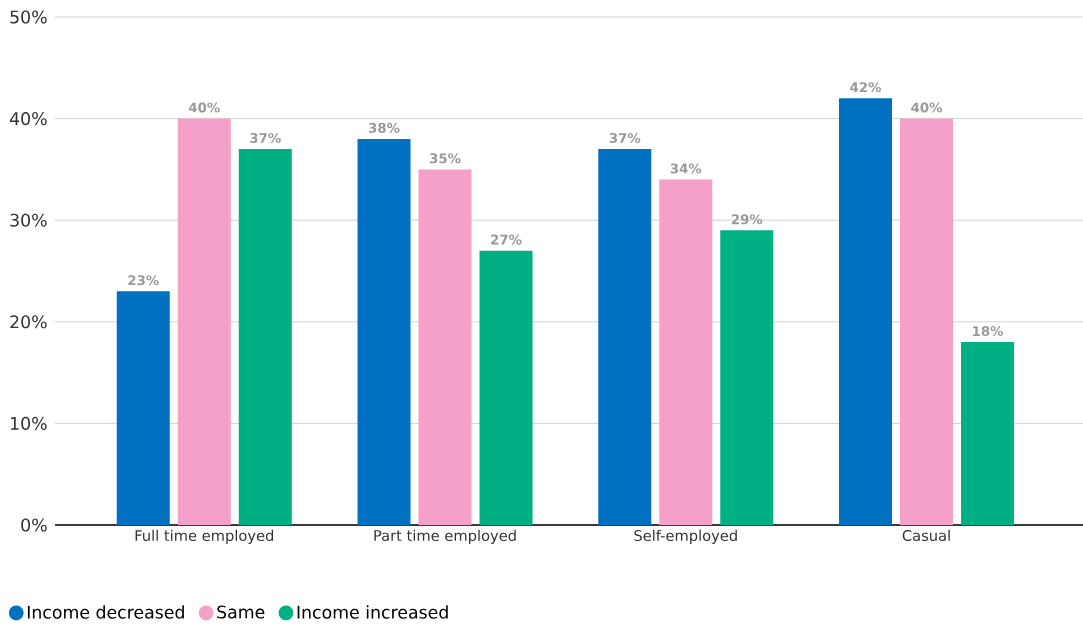  What do you see at coordinates (372, 612) in the screenshot?
I see `legend-label: Income increased` at bounding box center [372, 612].